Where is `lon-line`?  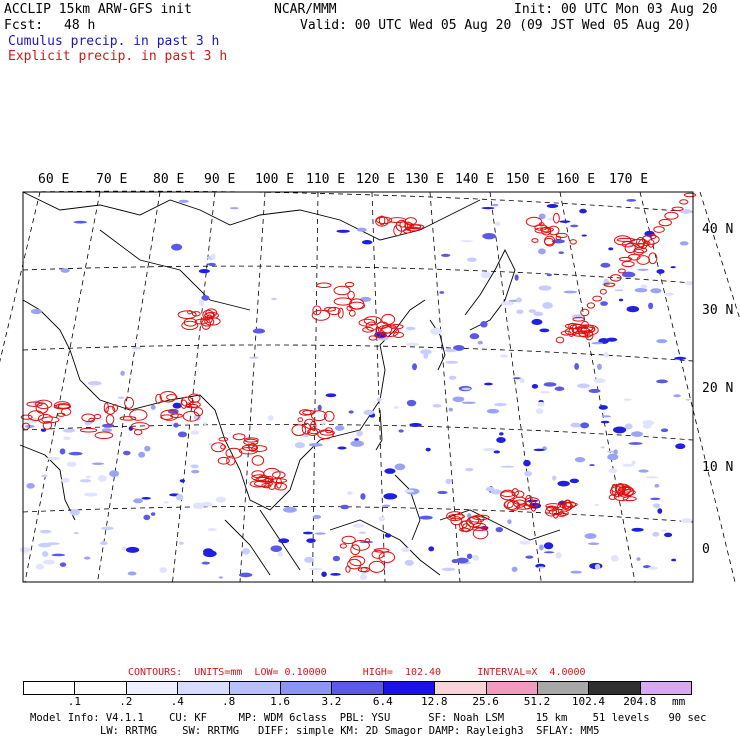
lon-line is located at coordinates (687, 387).